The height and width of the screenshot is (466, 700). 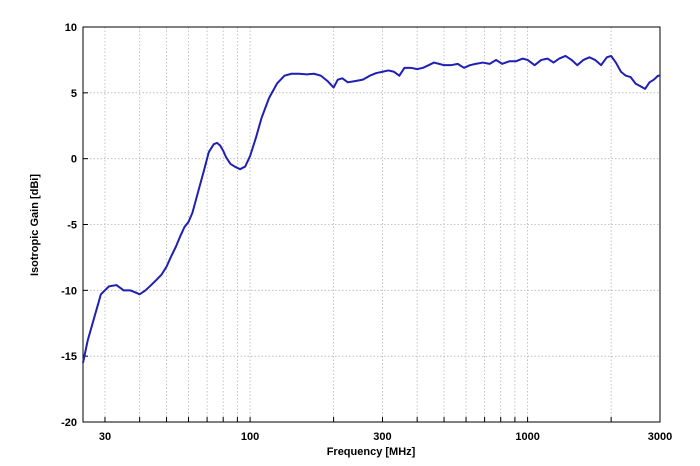 I want to click on y-tick-label: 0, so click(x=74, y=160).